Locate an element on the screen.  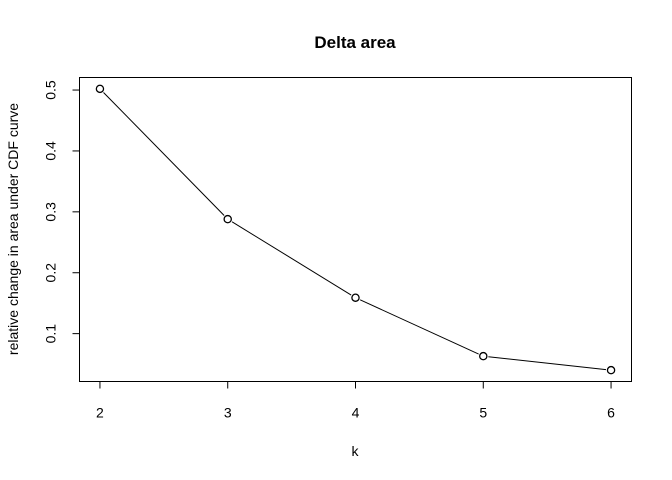
x-tick-label: 4 is located at coordinates (356, 413).